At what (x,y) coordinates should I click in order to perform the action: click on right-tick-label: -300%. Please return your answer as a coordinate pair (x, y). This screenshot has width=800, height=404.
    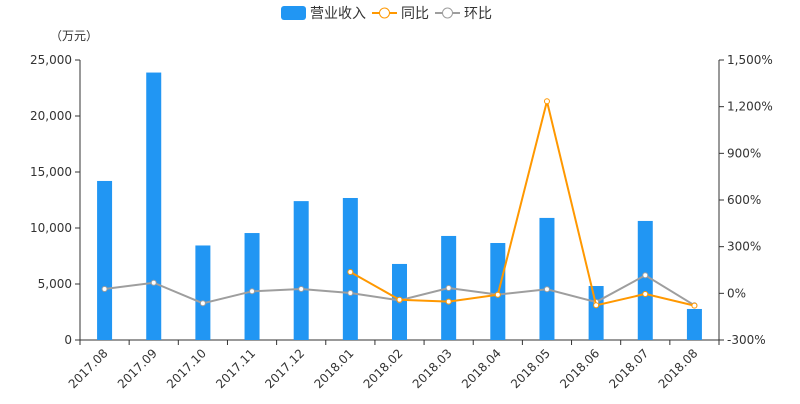
    Looking at the image, I should click on (746, 340).